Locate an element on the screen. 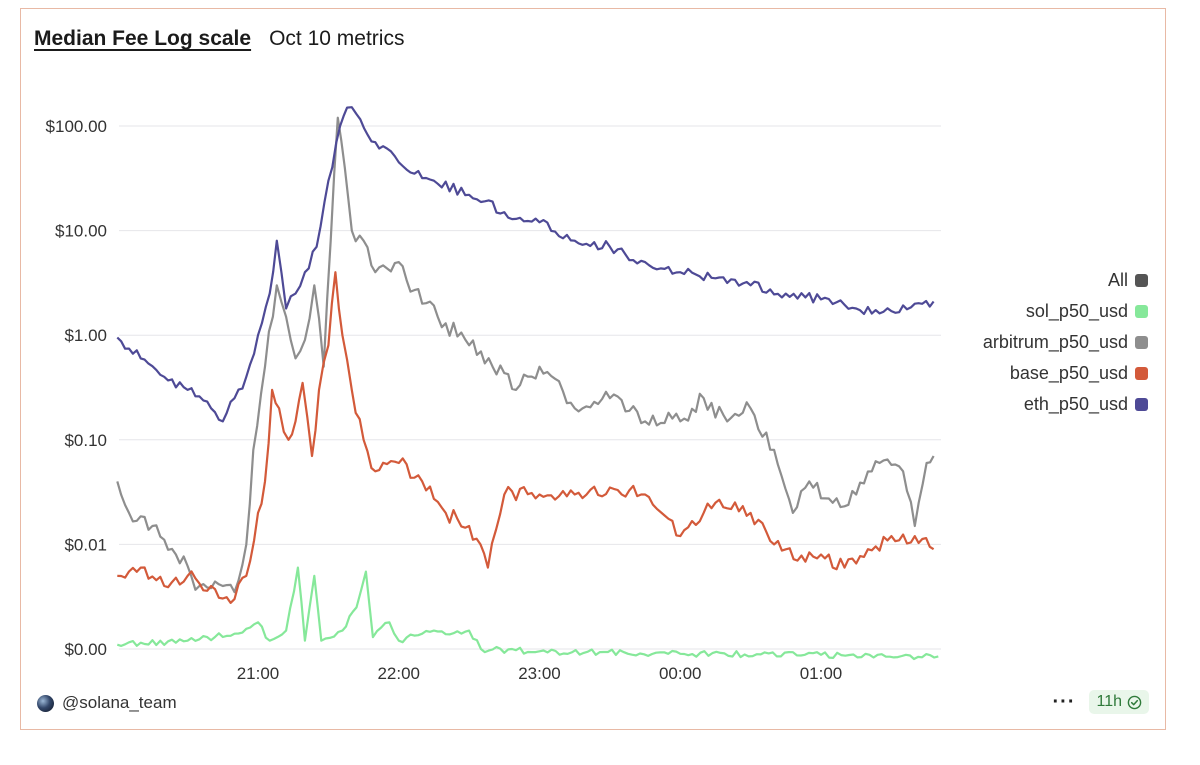  author: @solana_team is located at coordinates (107, 703).